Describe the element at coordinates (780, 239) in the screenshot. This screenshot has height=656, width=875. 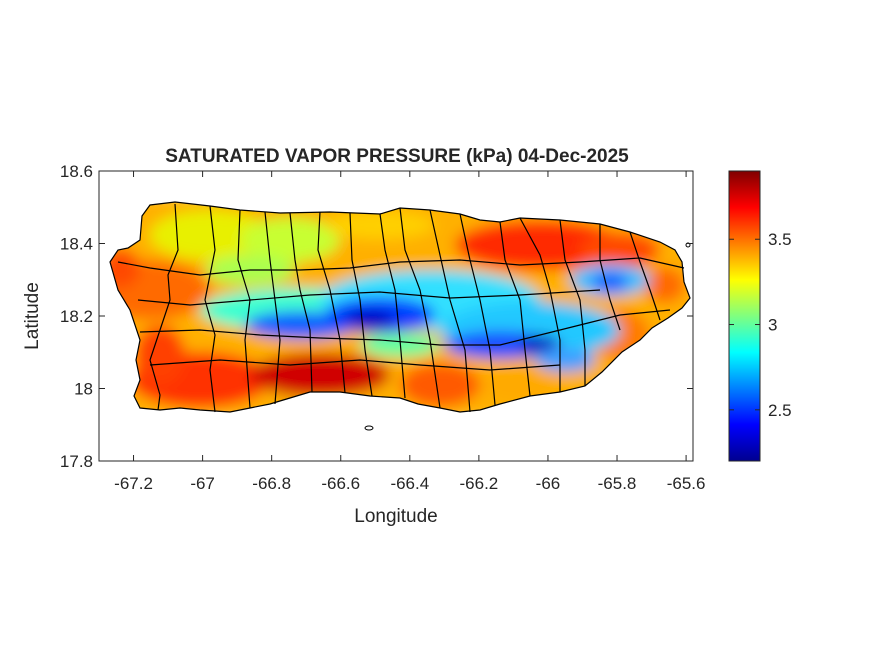
I see `colorbar-tick-label: 3.5` at that location.